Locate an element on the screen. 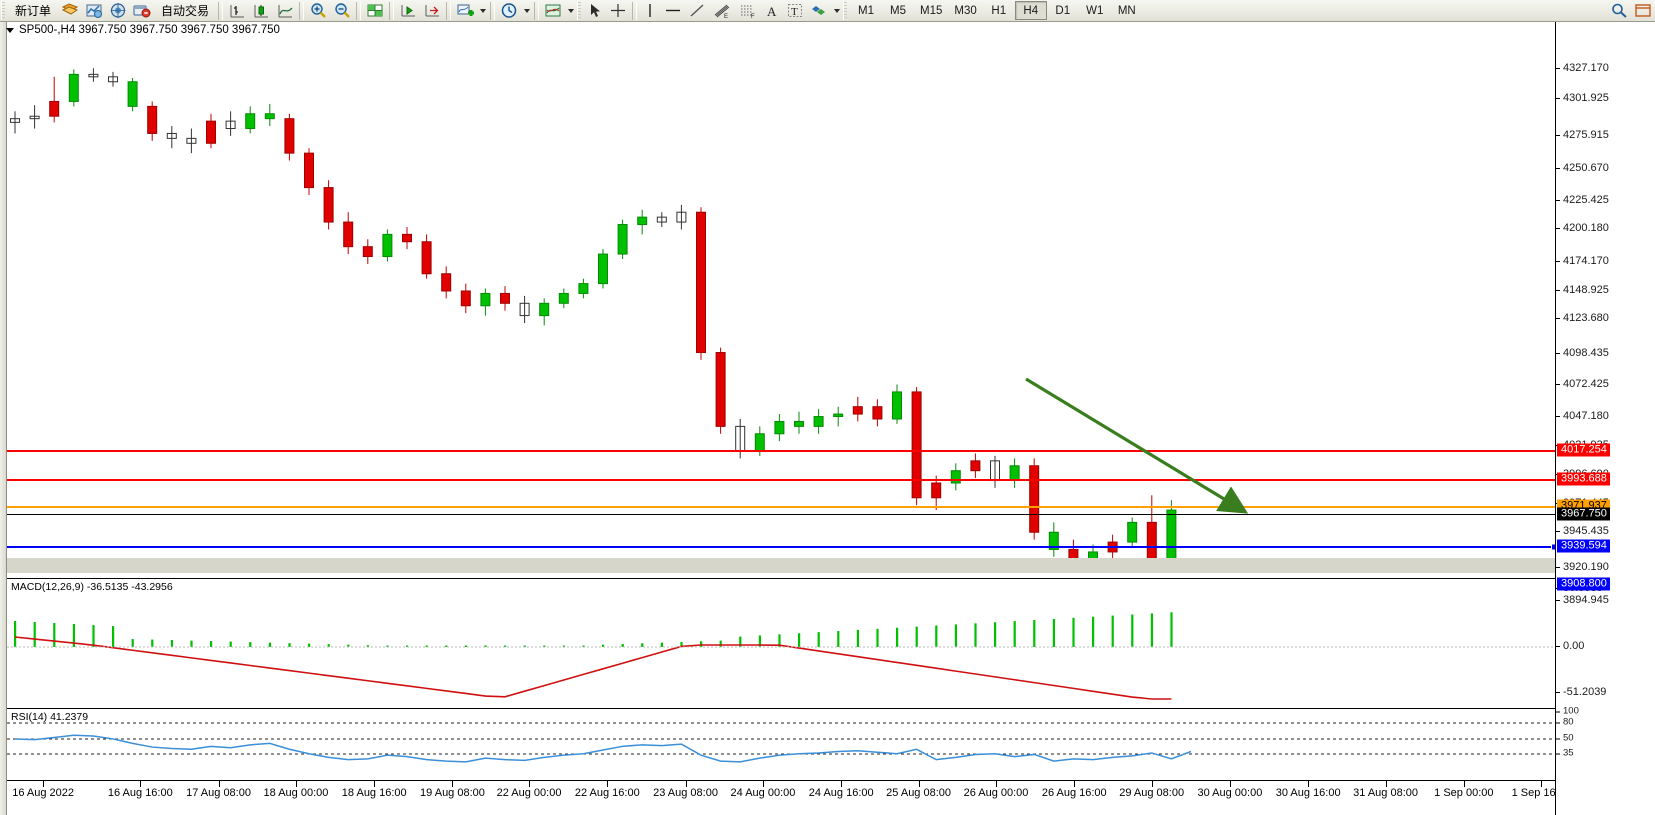 The image size is (1655, 815). chart-menu-caret-icon is located at coordinates (10, 30).